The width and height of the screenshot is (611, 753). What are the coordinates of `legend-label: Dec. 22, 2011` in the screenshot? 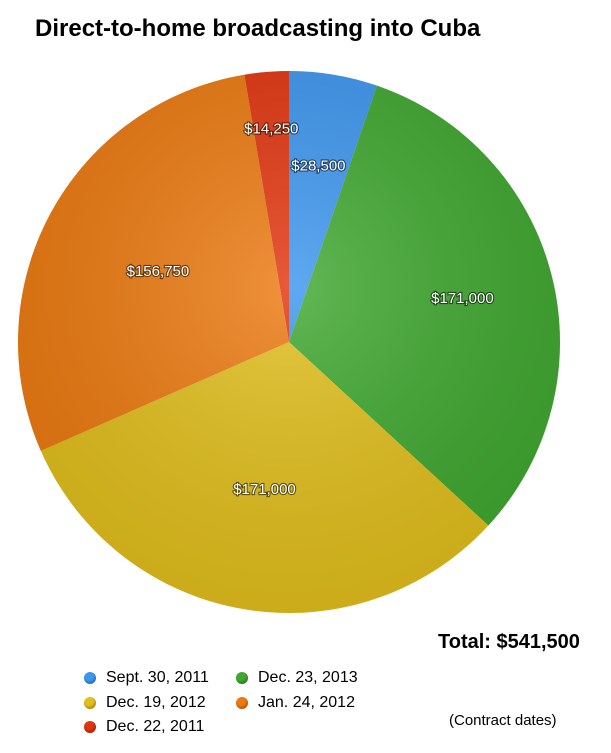 It's located at (155, 726).